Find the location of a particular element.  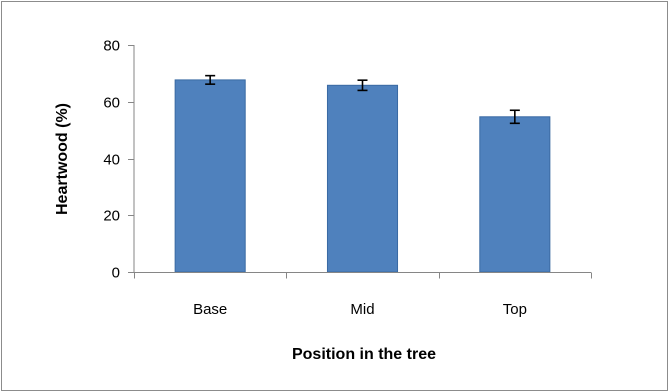

bar-mid is located at coordinates (362, 178).